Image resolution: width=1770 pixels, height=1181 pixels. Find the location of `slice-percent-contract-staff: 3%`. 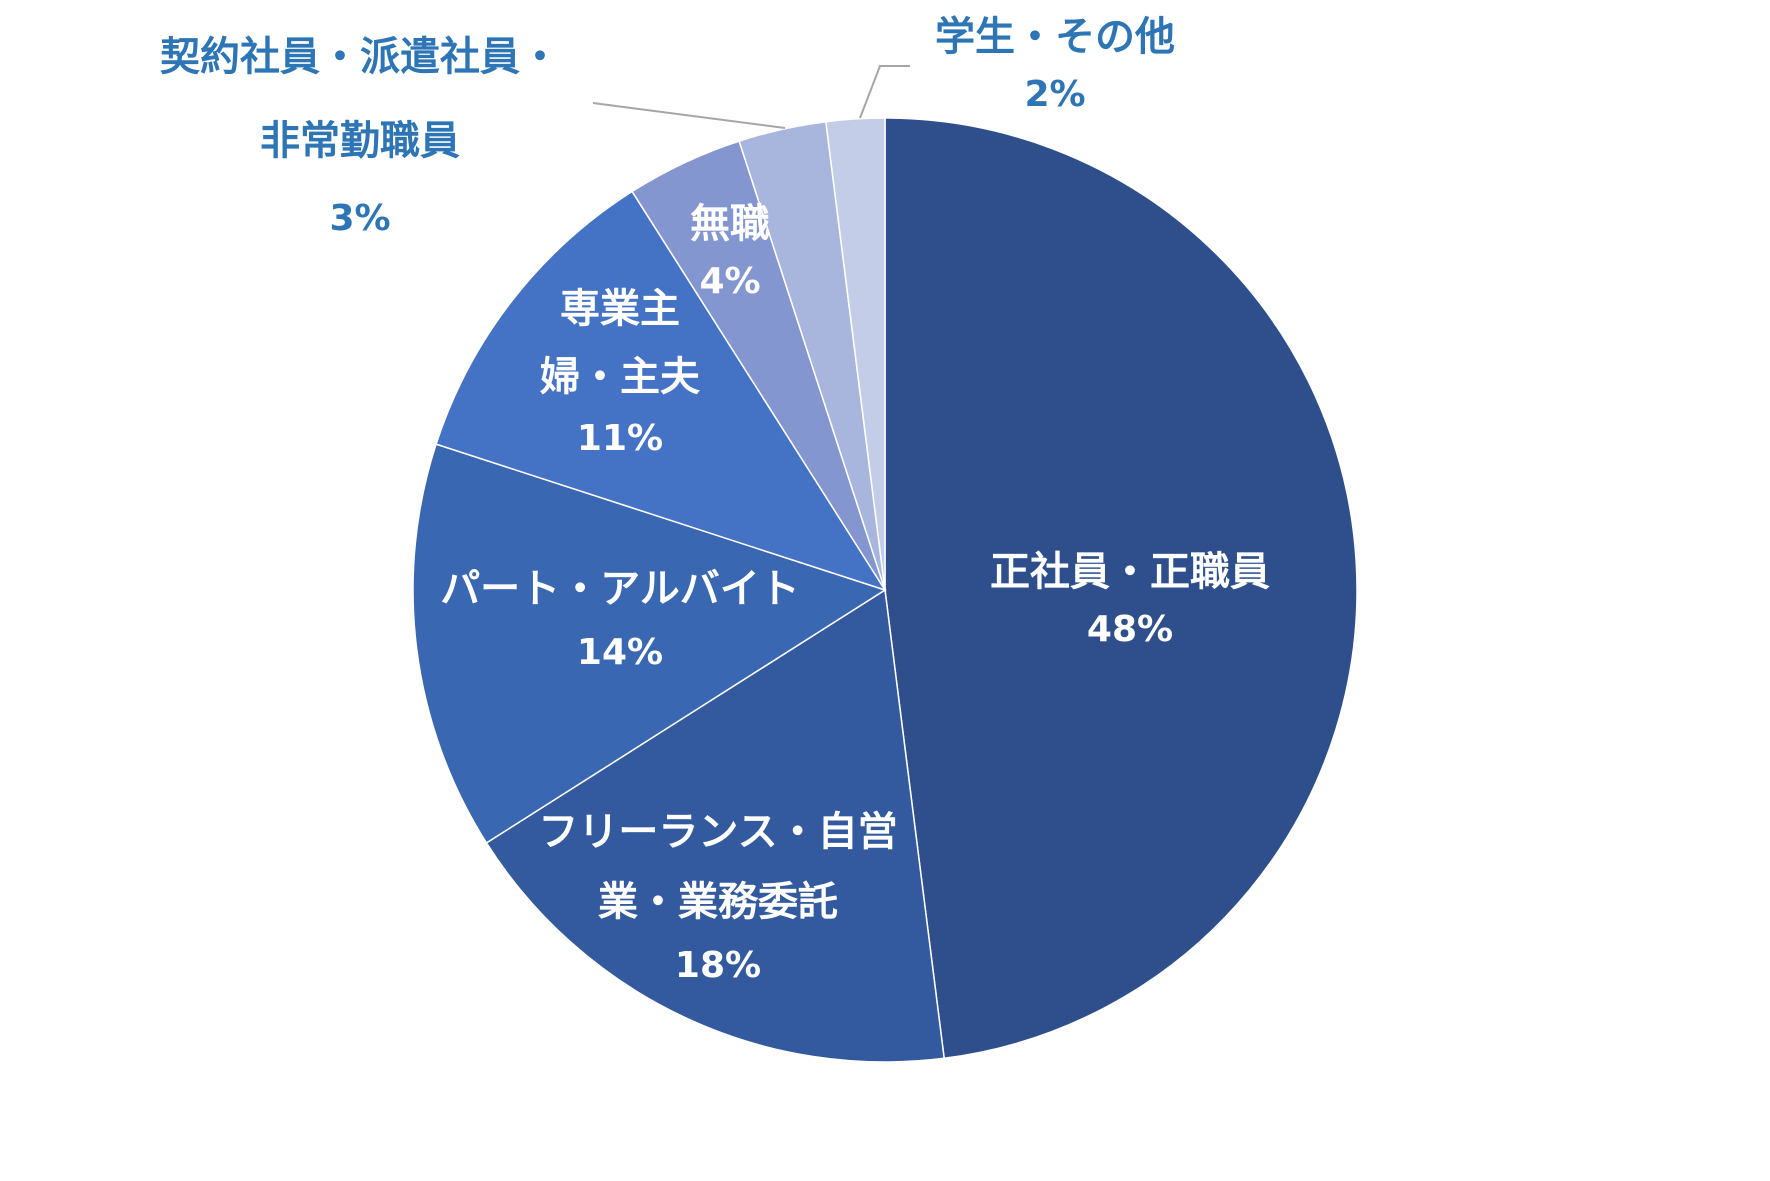

slice-percent-contract-staff: 3% is located at coordinates (359, 218).